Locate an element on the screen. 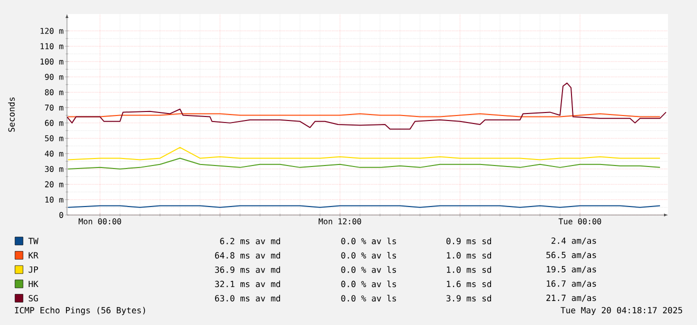 The height and width of the screenshot is (325, 697). text: 56.5 am/as is located at coordinates (571, 255).